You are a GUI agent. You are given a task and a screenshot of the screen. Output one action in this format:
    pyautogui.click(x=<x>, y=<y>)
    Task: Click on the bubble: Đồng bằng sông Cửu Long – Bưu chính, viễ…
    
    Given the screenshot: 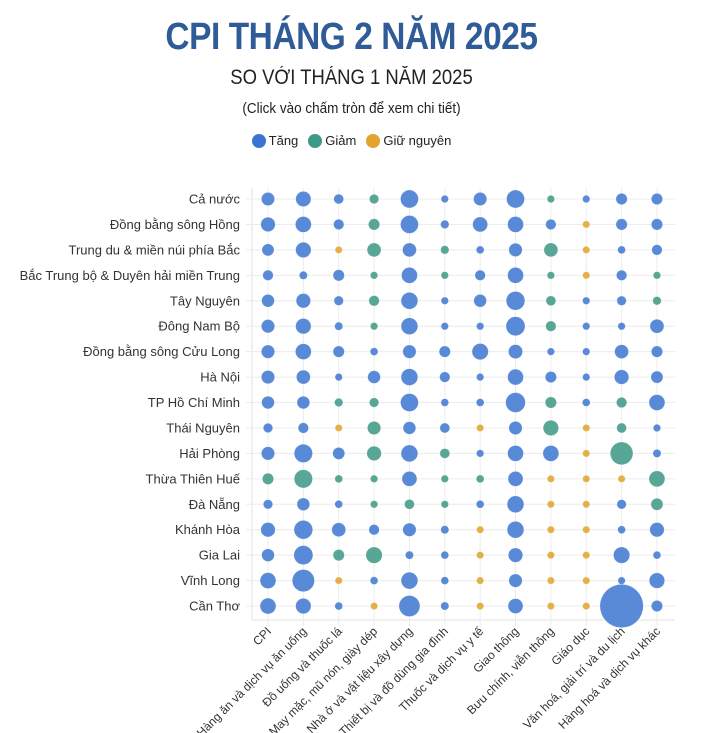 What is the action you would take?
    pyautogui.click(x=550, y=351)
    